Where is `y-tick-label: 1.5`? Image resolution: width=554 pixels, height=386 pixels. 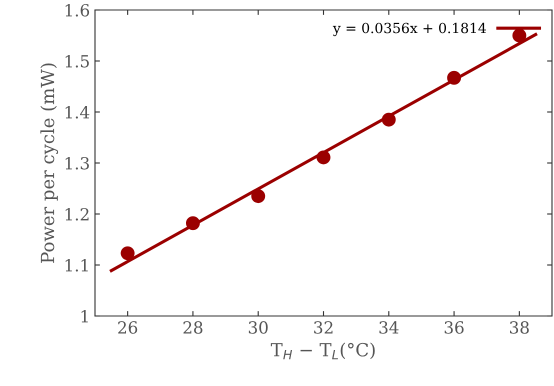 y-tick-label: 1.5 is located at coordinates (77, 61).